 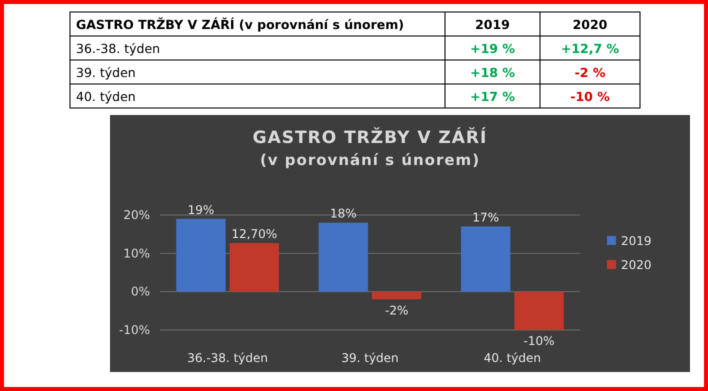 What do you see at coordinates (140, 291) in the screenshot?
I see `y-tick-label: 0%` at bounding box center [140, 291].